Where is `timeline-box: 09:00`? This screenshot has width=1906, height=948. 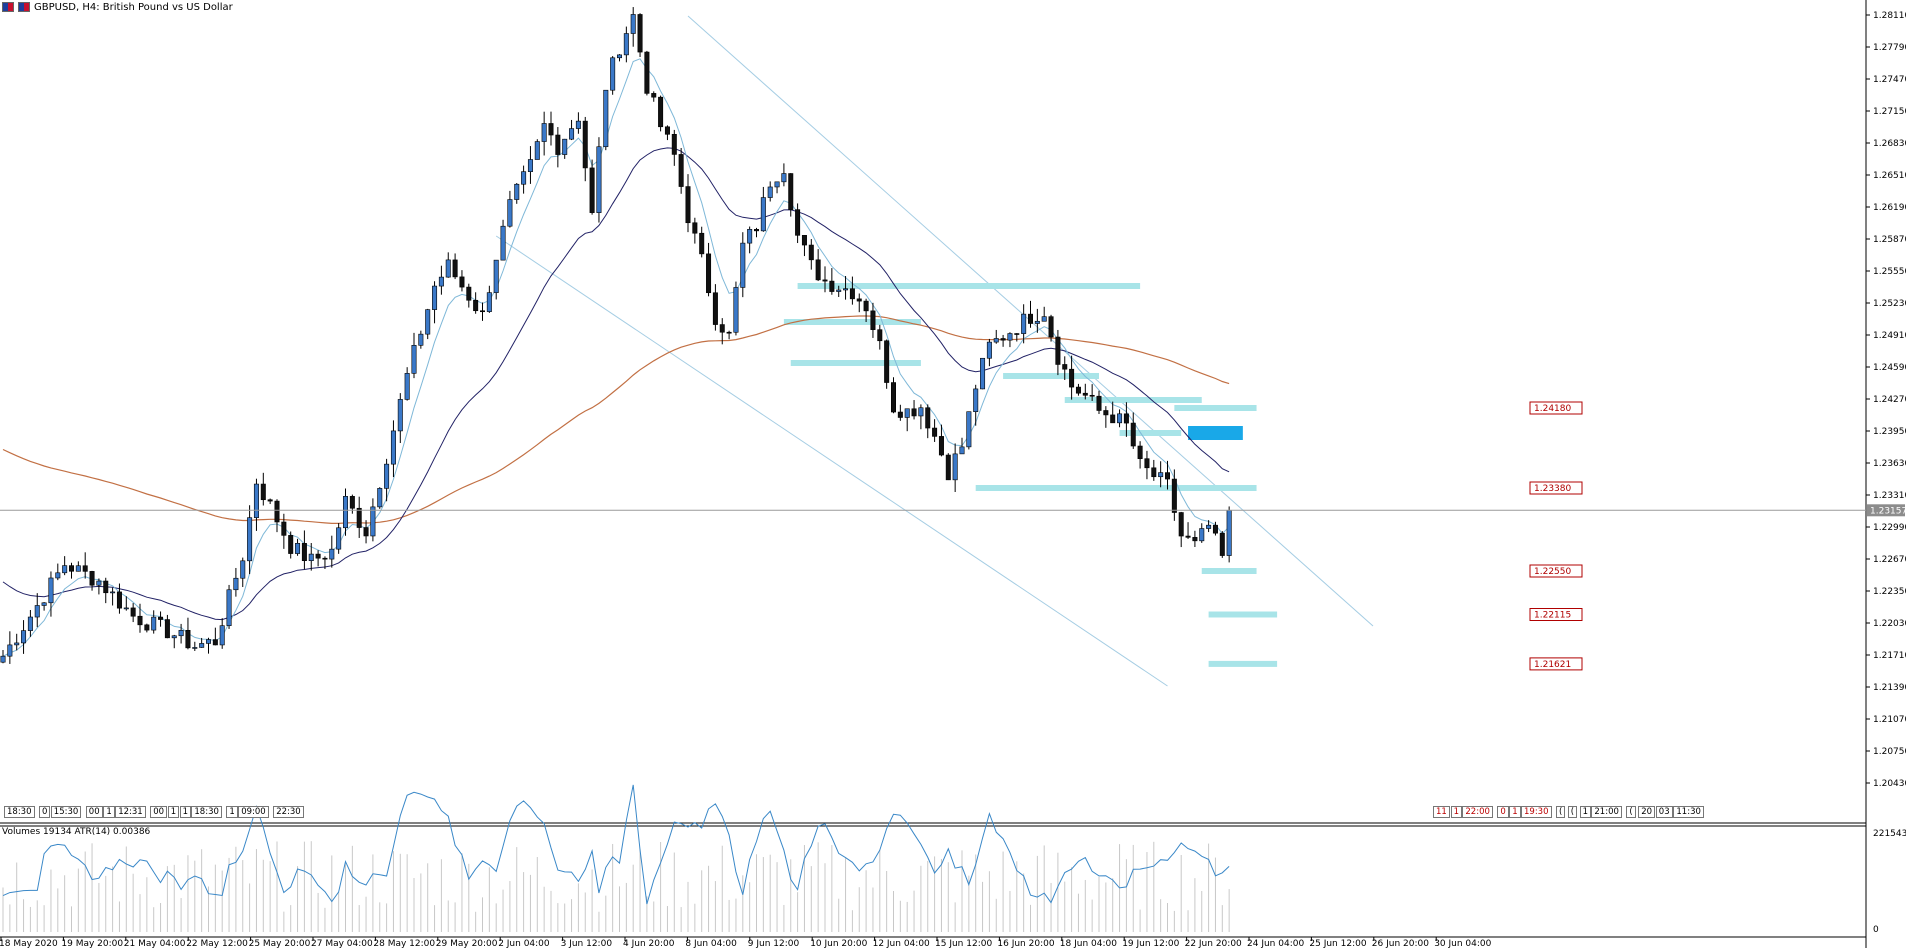
timeline-box: 09:00 is located at coordinates (253, 812).